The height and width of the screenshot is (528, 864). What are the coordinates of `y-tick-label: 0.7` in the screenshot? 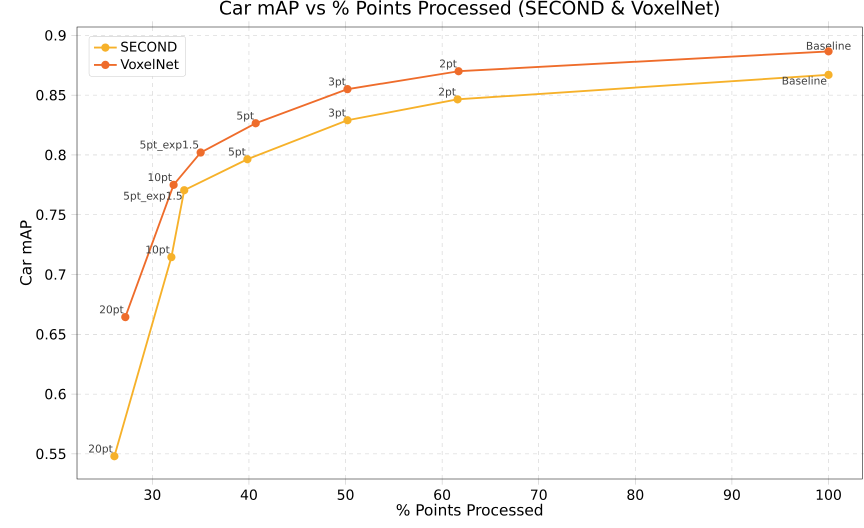 It's located at (55, 274).